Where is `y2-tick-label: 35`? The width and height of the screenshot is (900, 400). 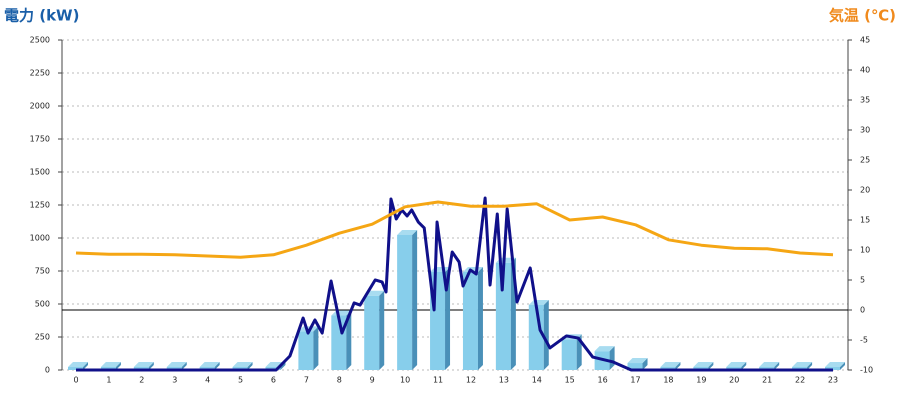
y2-tick-label: 35 is located at coordinates (865, 100).